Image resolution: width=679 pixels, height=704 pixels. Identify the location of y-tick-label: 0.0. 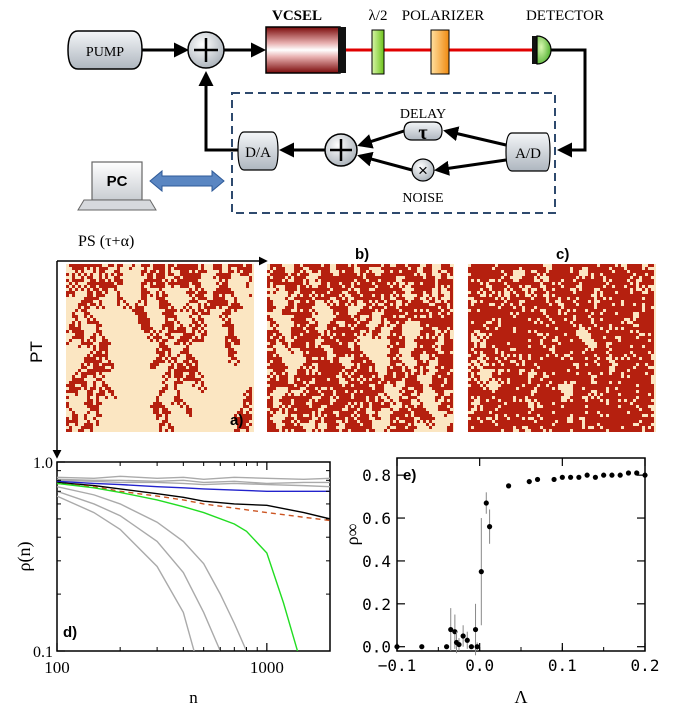
(376, 647).